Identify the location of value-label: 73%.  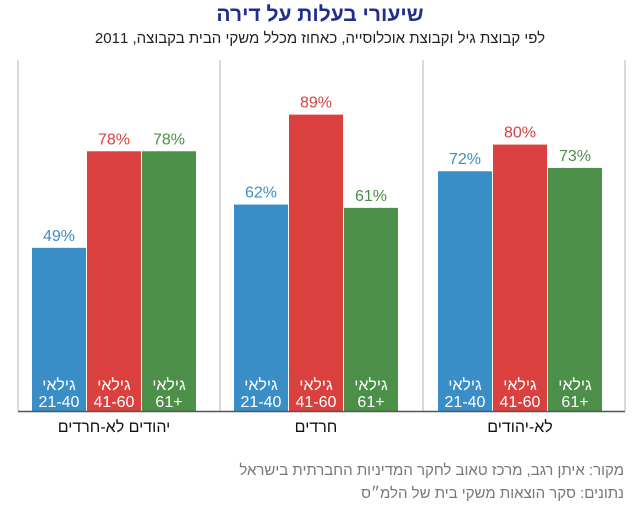
(575, 156).